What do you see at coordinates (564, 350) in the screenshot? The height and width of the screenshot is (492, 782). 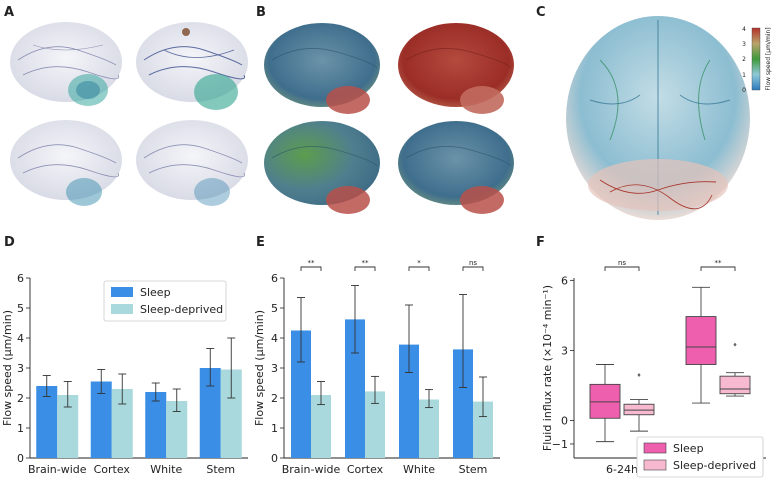 I see `chart-f-ytick-label: 3` at bounding box center [564, 350].